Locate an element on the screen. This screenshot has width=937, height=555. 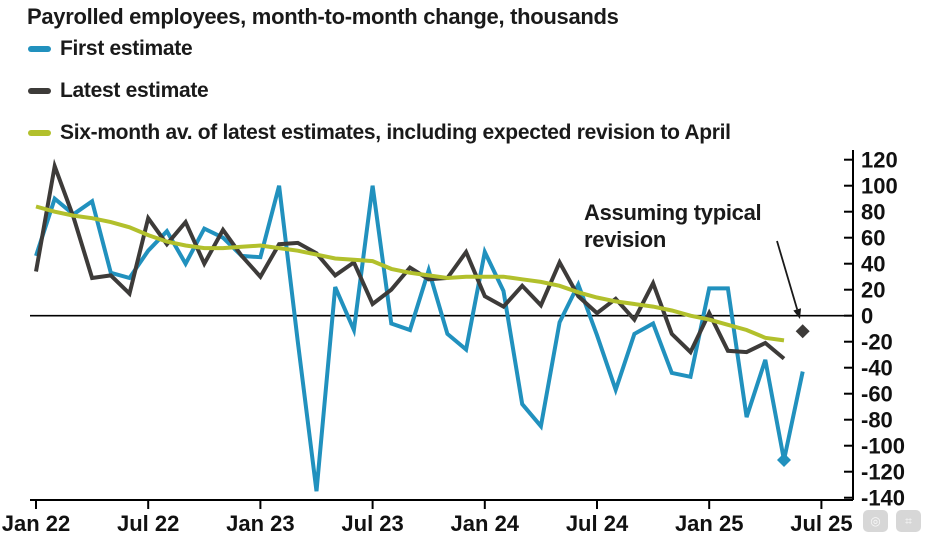
y-tick-label: -40 is located at coordinates (877, 368).